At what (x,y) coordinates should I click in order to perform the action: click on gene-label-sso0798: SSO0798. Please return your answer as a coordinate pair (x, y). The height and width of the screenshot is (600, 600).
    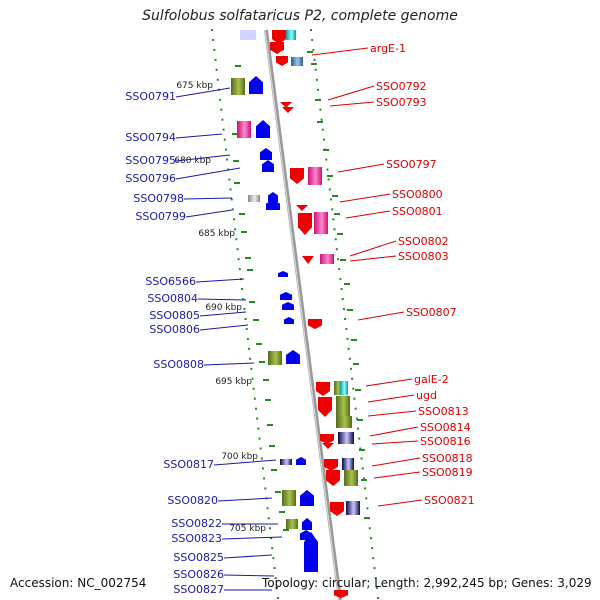
    Looking at the image, I should click on (158, 198).